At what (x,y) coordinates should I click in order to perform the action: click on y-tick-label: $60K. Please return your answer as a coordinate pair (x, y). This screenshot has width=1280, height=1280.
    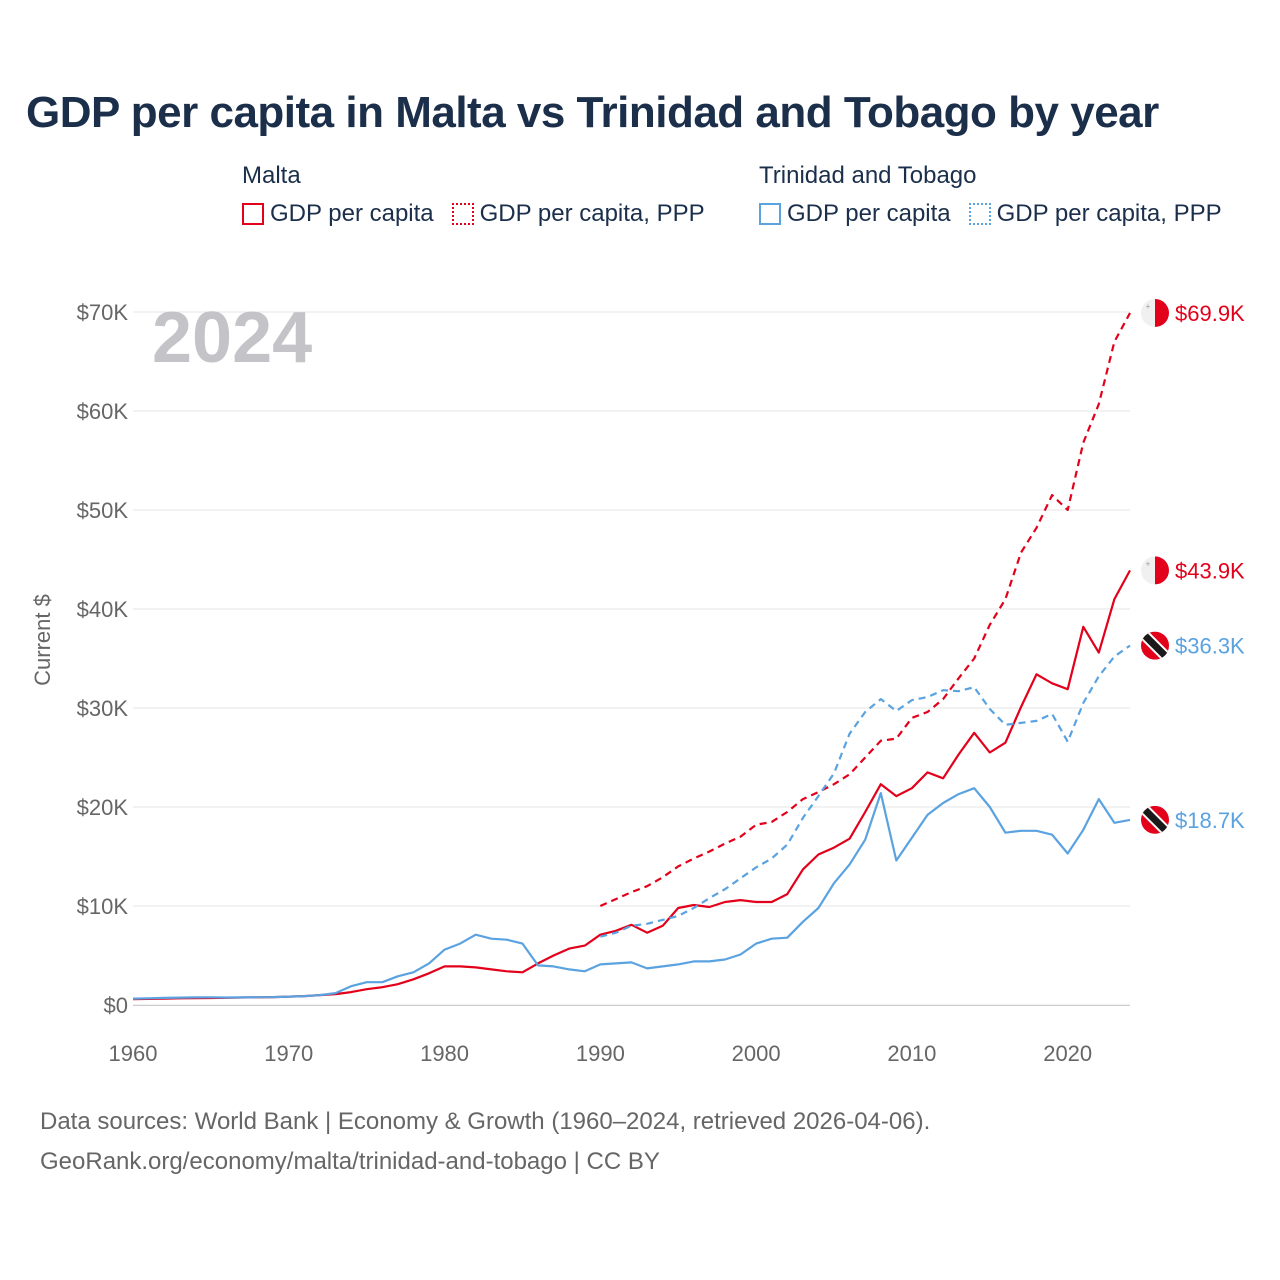
    Looking at the image, I should click on (103, 411).